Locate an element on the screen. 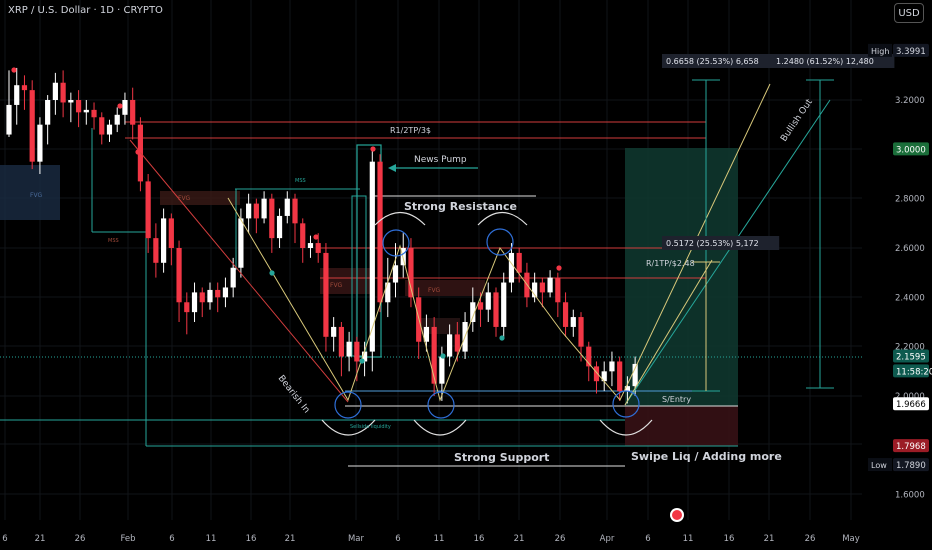  y-tick-label: 2.8000 is located at coordinates (910, 200).